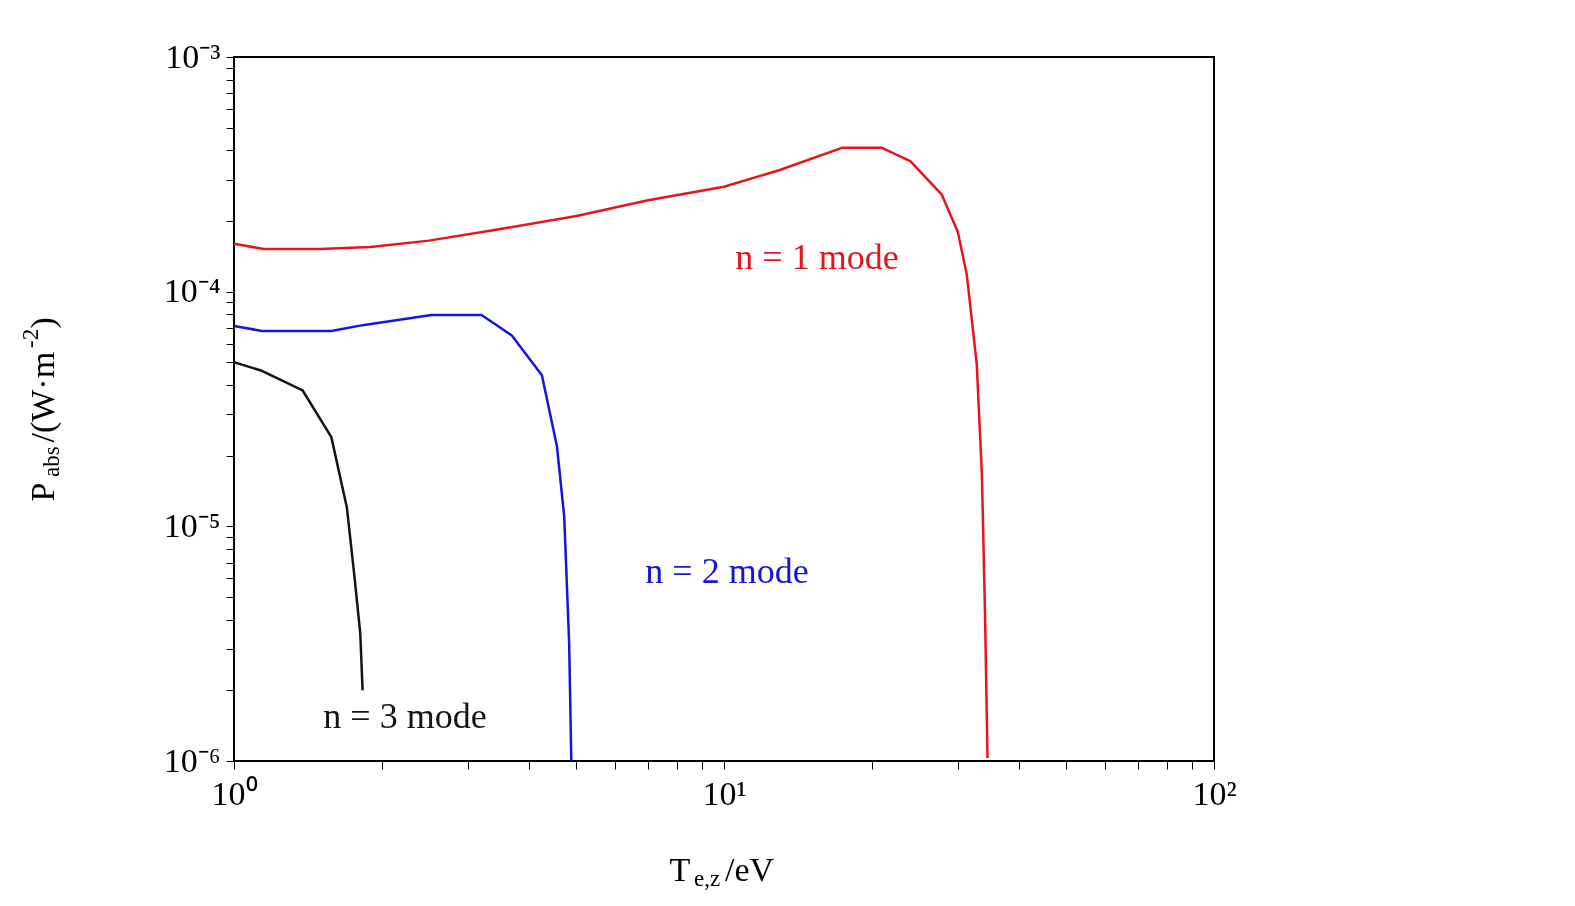 The image size is (1575, 906). What do you see at coordinates (193, 56) in the screenshot?
I see `y-tick-label: 10⁻³` at bounding box center [193, 56].